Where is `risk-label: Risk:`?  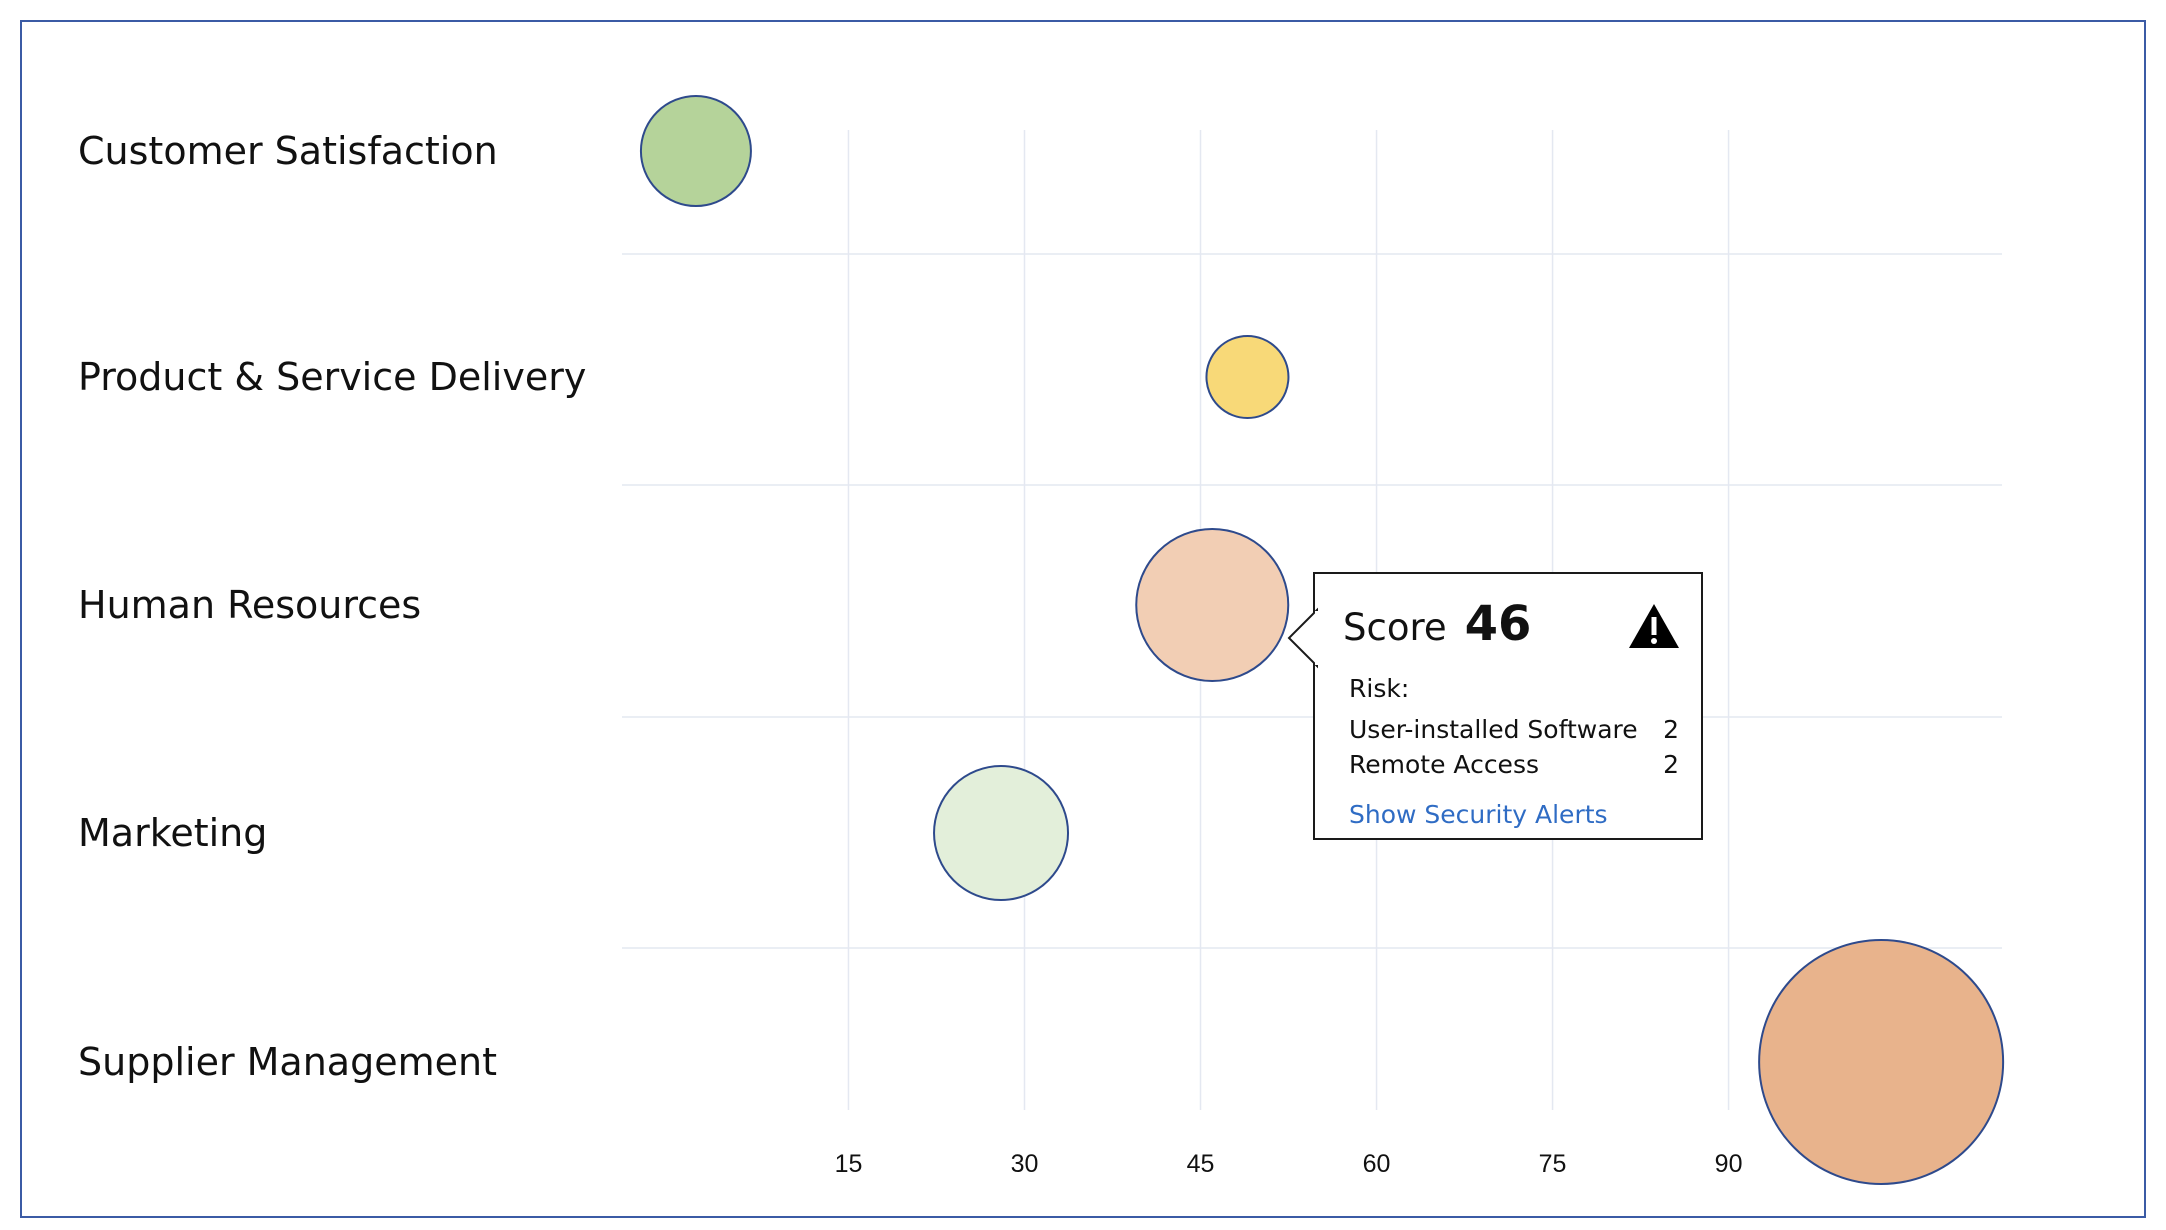 risk-label: Risk: is located at coordinates (1379, 688).